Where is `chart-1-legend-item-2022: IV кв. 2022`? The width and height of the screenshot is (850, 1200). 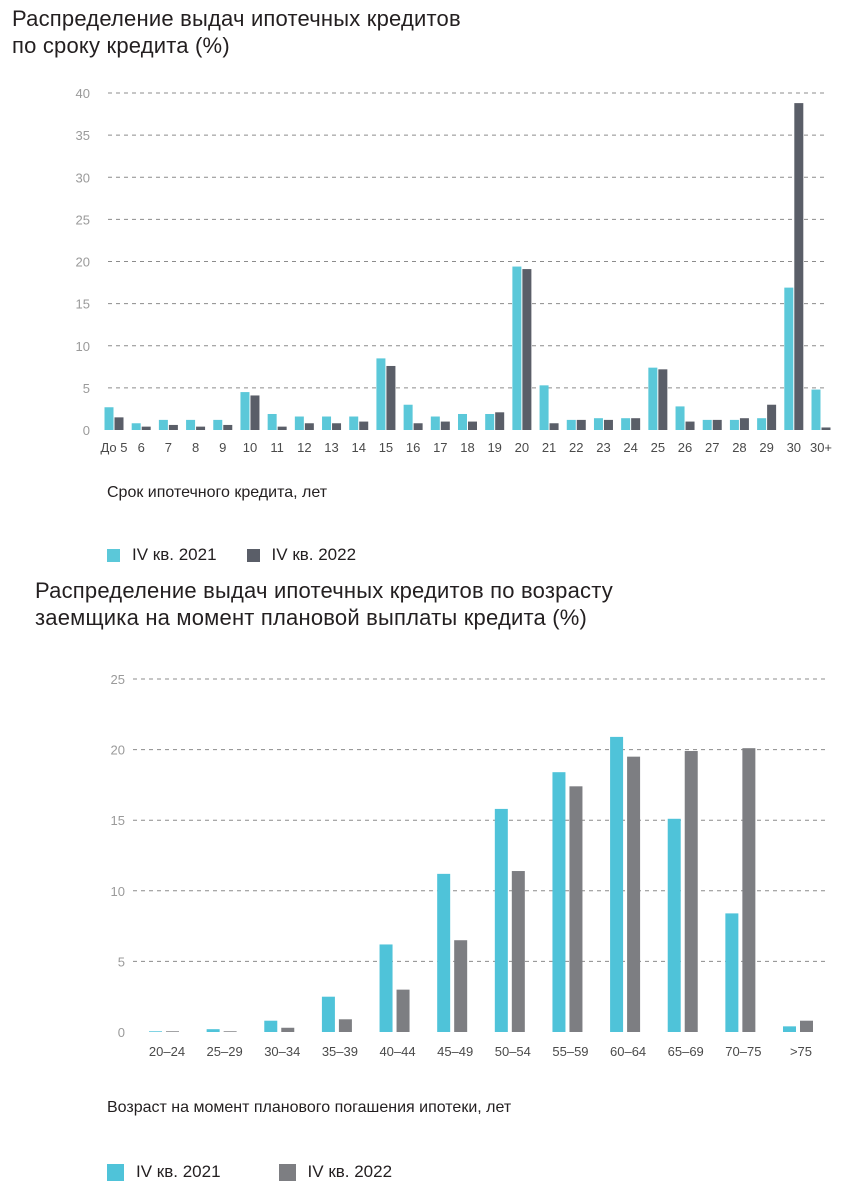
chart-1-legend-item-2022: IV кв. 2022 is located at coordinates (301, 555).